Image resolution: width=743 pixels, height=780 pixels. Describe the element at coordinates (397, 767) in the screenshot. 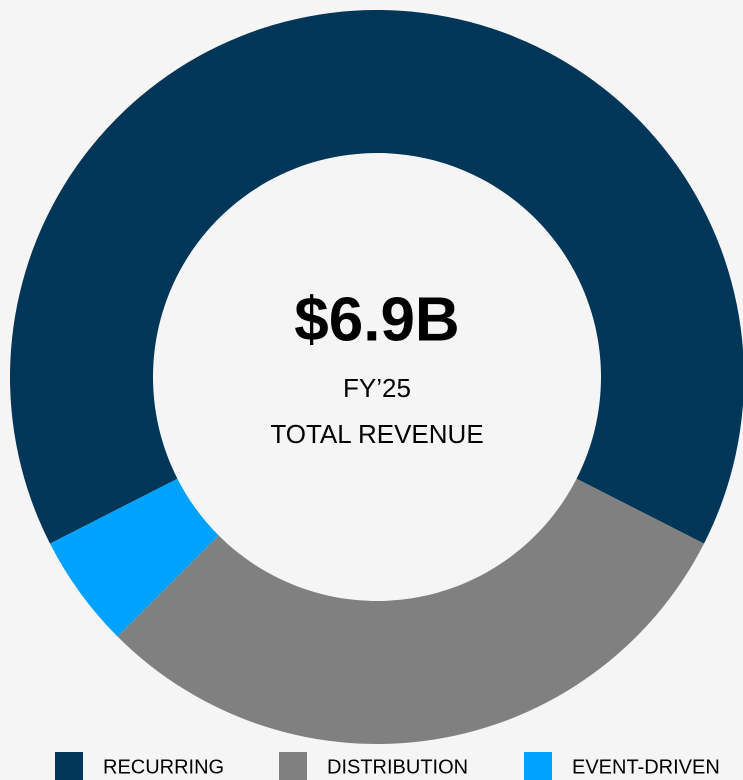

I see `legend-label: DISTRIBUTION` at that location.